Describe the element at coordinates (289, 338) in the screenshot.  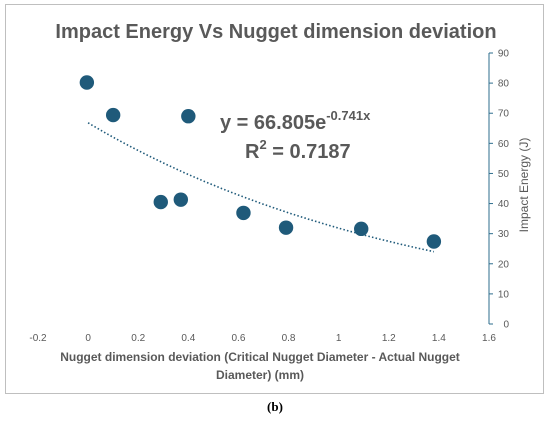
I see `x-tick-label: 0.8` at that location.